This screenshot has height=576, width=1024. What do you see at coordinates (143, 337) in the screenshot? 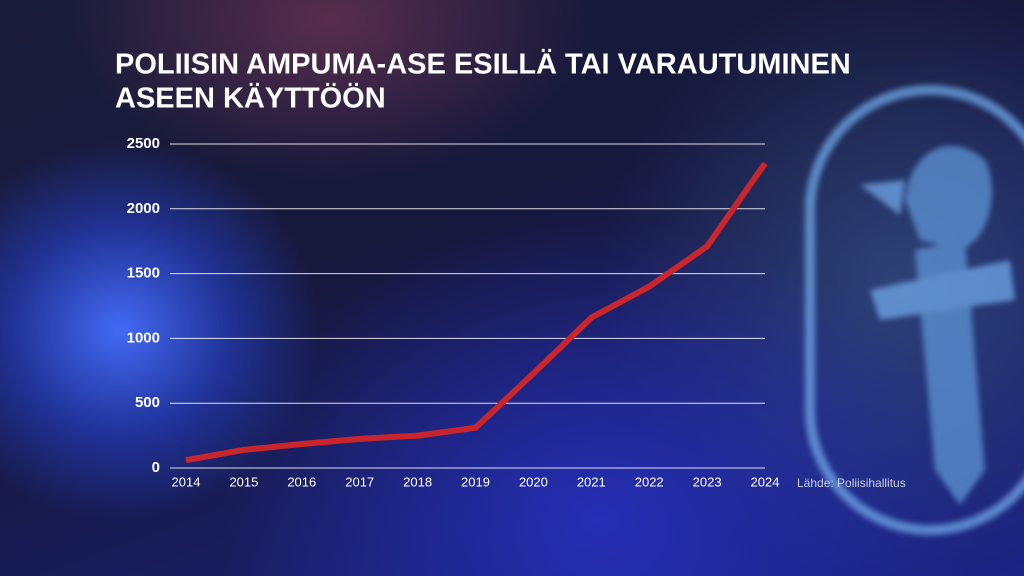
I see `y-tick-label: 1000` at bounding box center [143, 337].